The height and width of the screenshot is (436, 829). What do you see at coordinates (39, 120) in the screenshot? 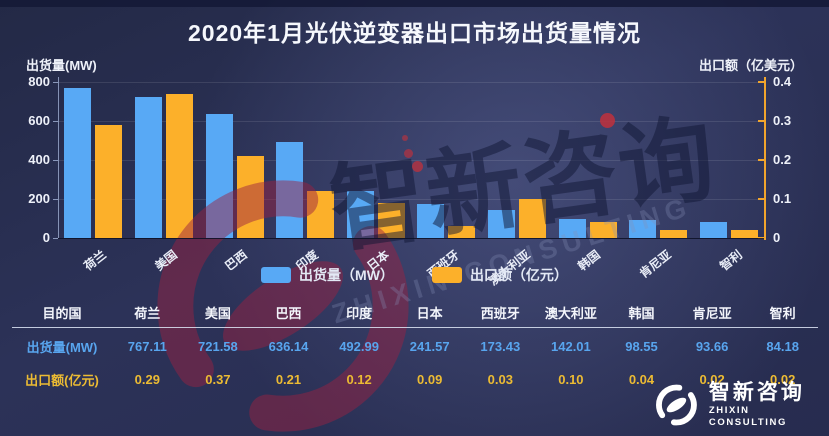
I see `y-axis-left-tick-label: 600` at bounding box center [39, 120].